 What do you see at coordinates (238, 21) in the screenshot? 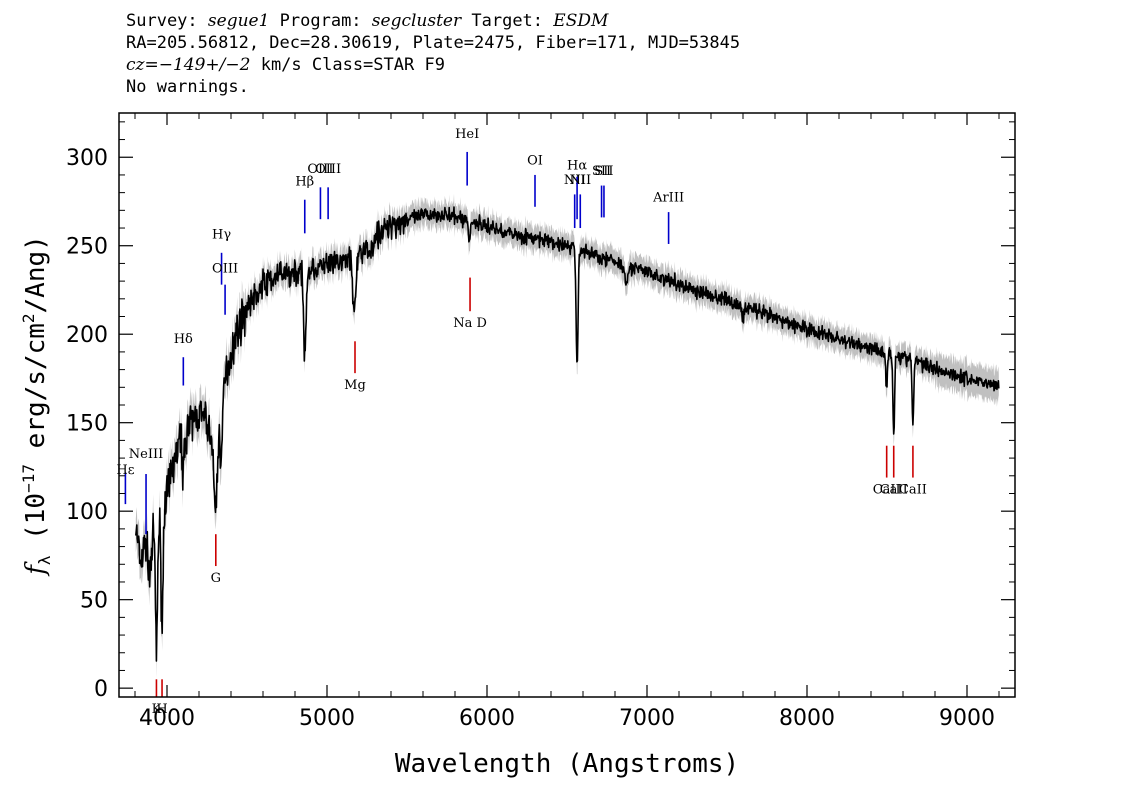
I see `survey-value: segue1` at bounding box center [238, 21].